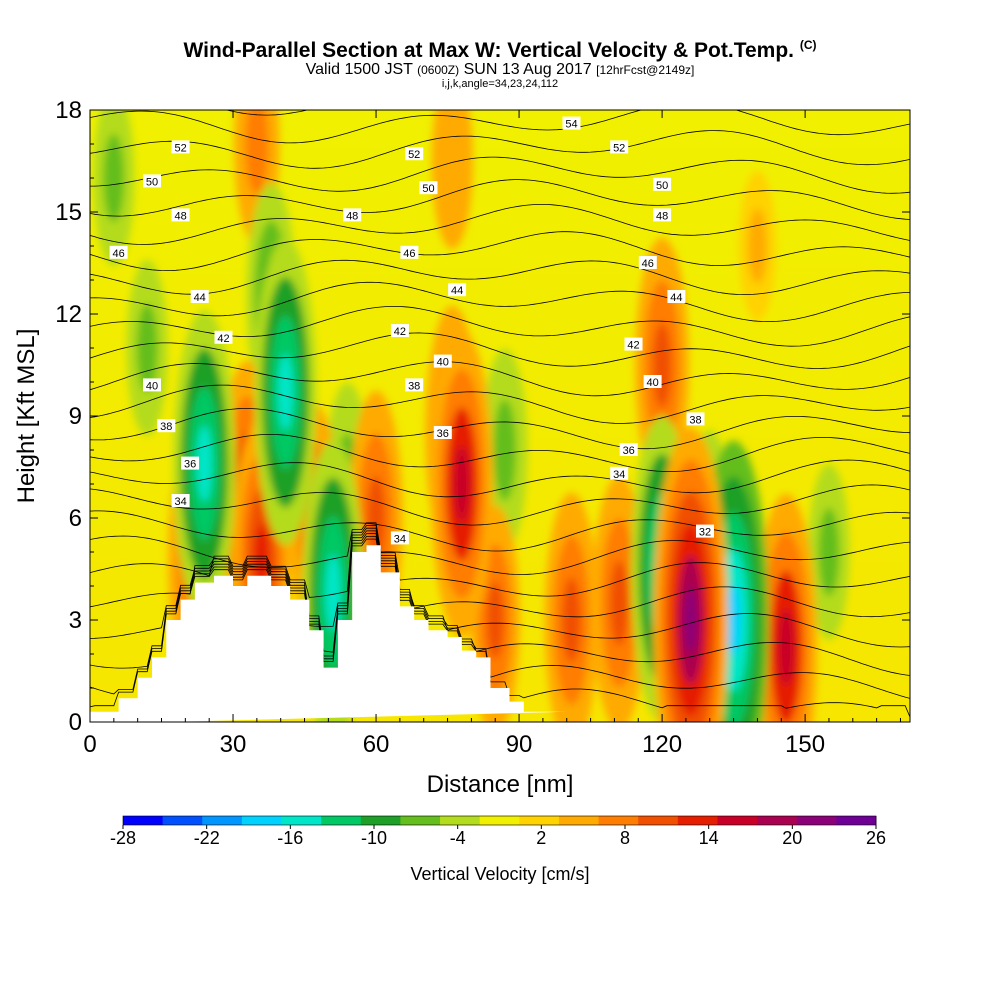  I want to click on y-tick-label: 6, so click(75, 518).